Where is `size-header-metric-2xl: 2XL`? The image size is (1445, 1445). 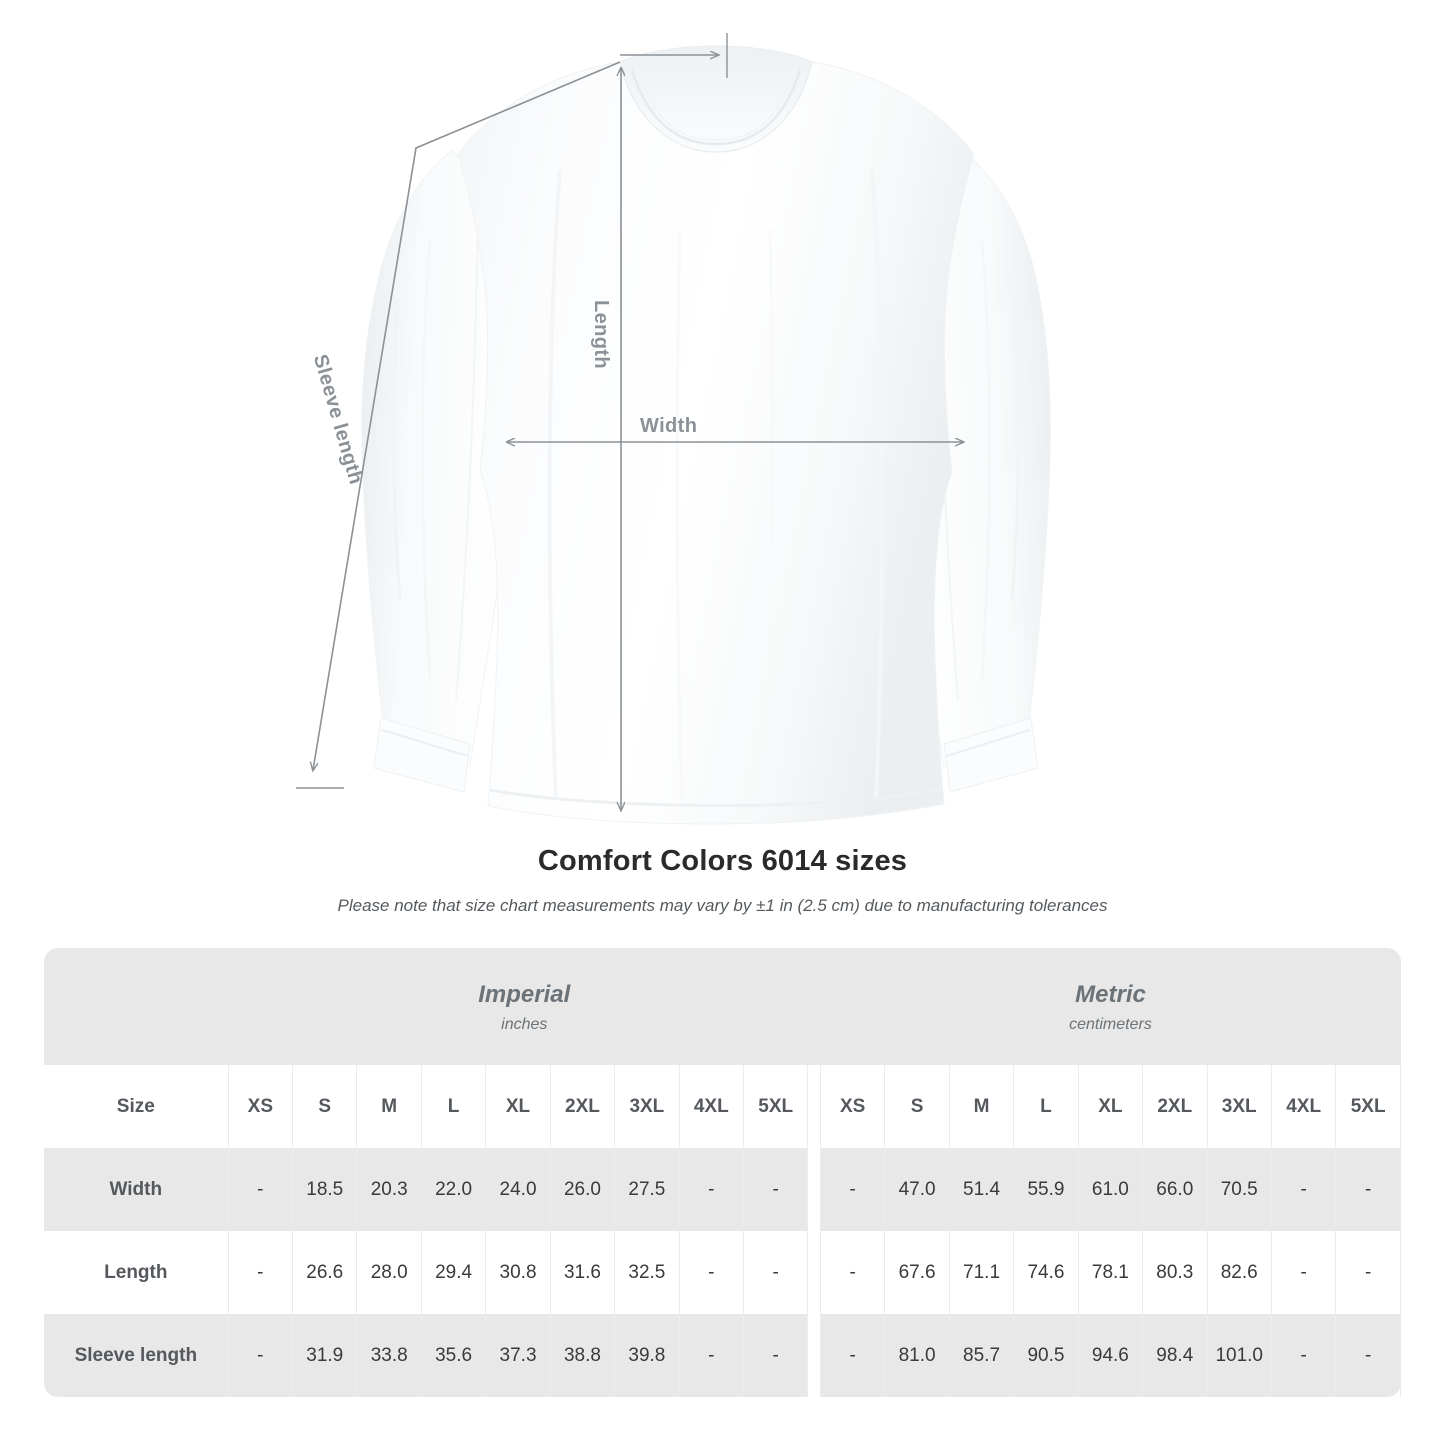 size-header-metric-2xl: 2XL is located at coordinates (1175, 1106).